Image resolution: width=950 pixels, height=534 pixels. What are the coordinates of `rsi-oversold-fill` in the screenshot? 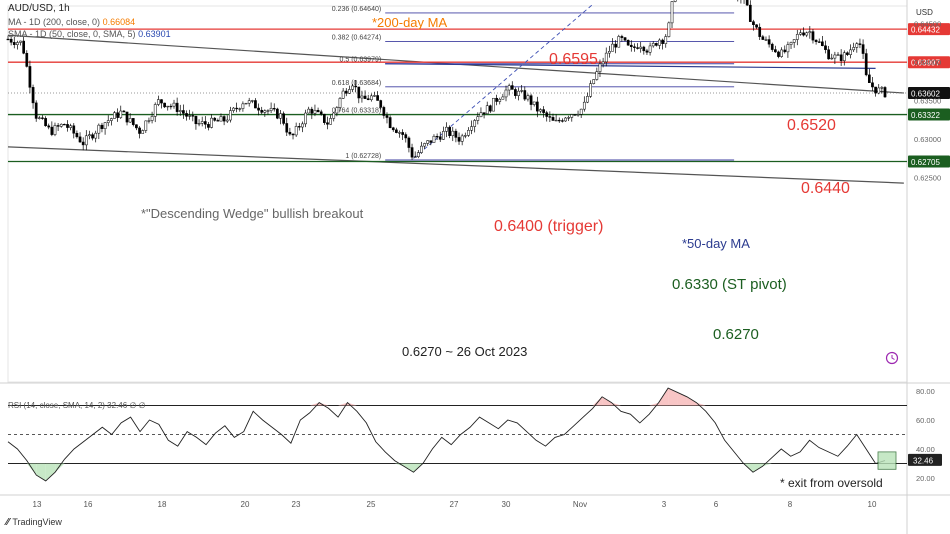 It's located at (31, 469).